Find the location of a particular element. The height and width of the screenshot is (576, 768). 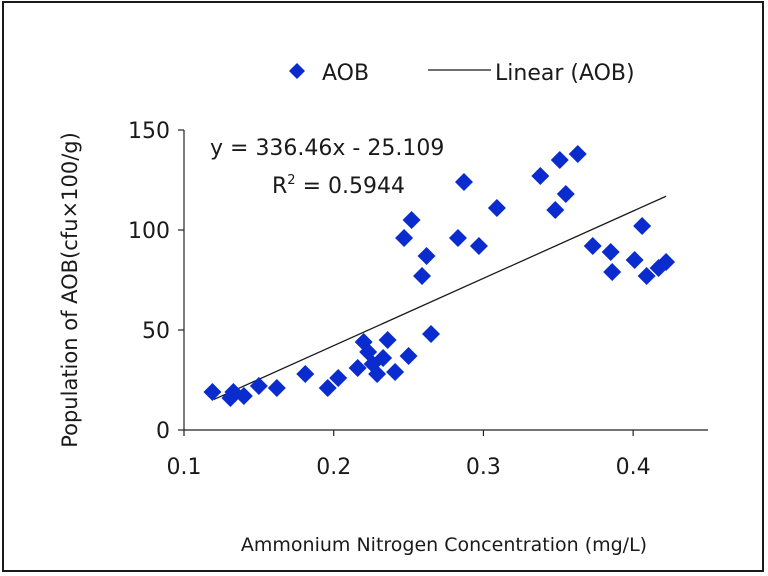

legend-label-linear: Linear (AOB) is located at coordinates (565, 73).